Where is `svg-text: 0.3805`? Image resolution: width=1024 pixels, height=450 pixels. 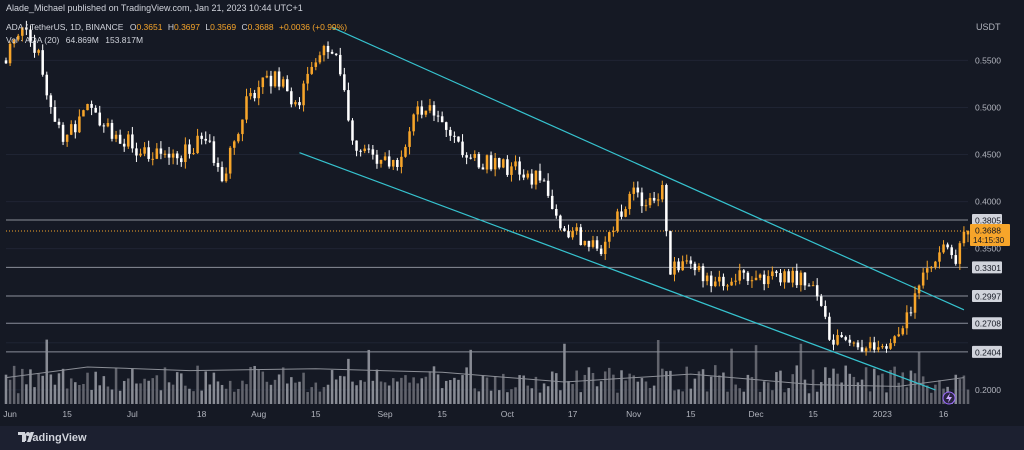
svg-text: 0.3805 is located at coordinates (988, 220).